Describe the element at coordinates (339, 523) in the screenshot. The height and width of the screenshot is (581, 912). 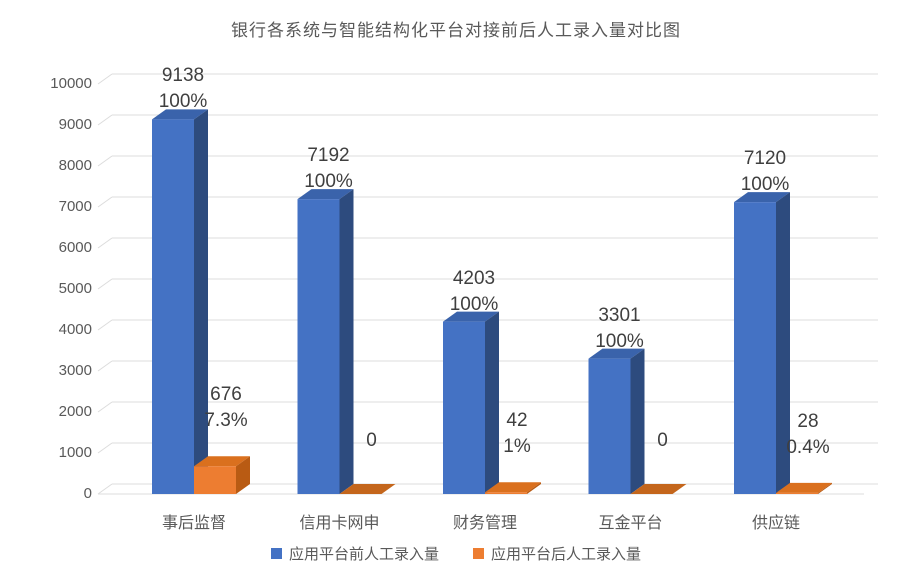
I see `category-label: 信用卡网申` at that location.